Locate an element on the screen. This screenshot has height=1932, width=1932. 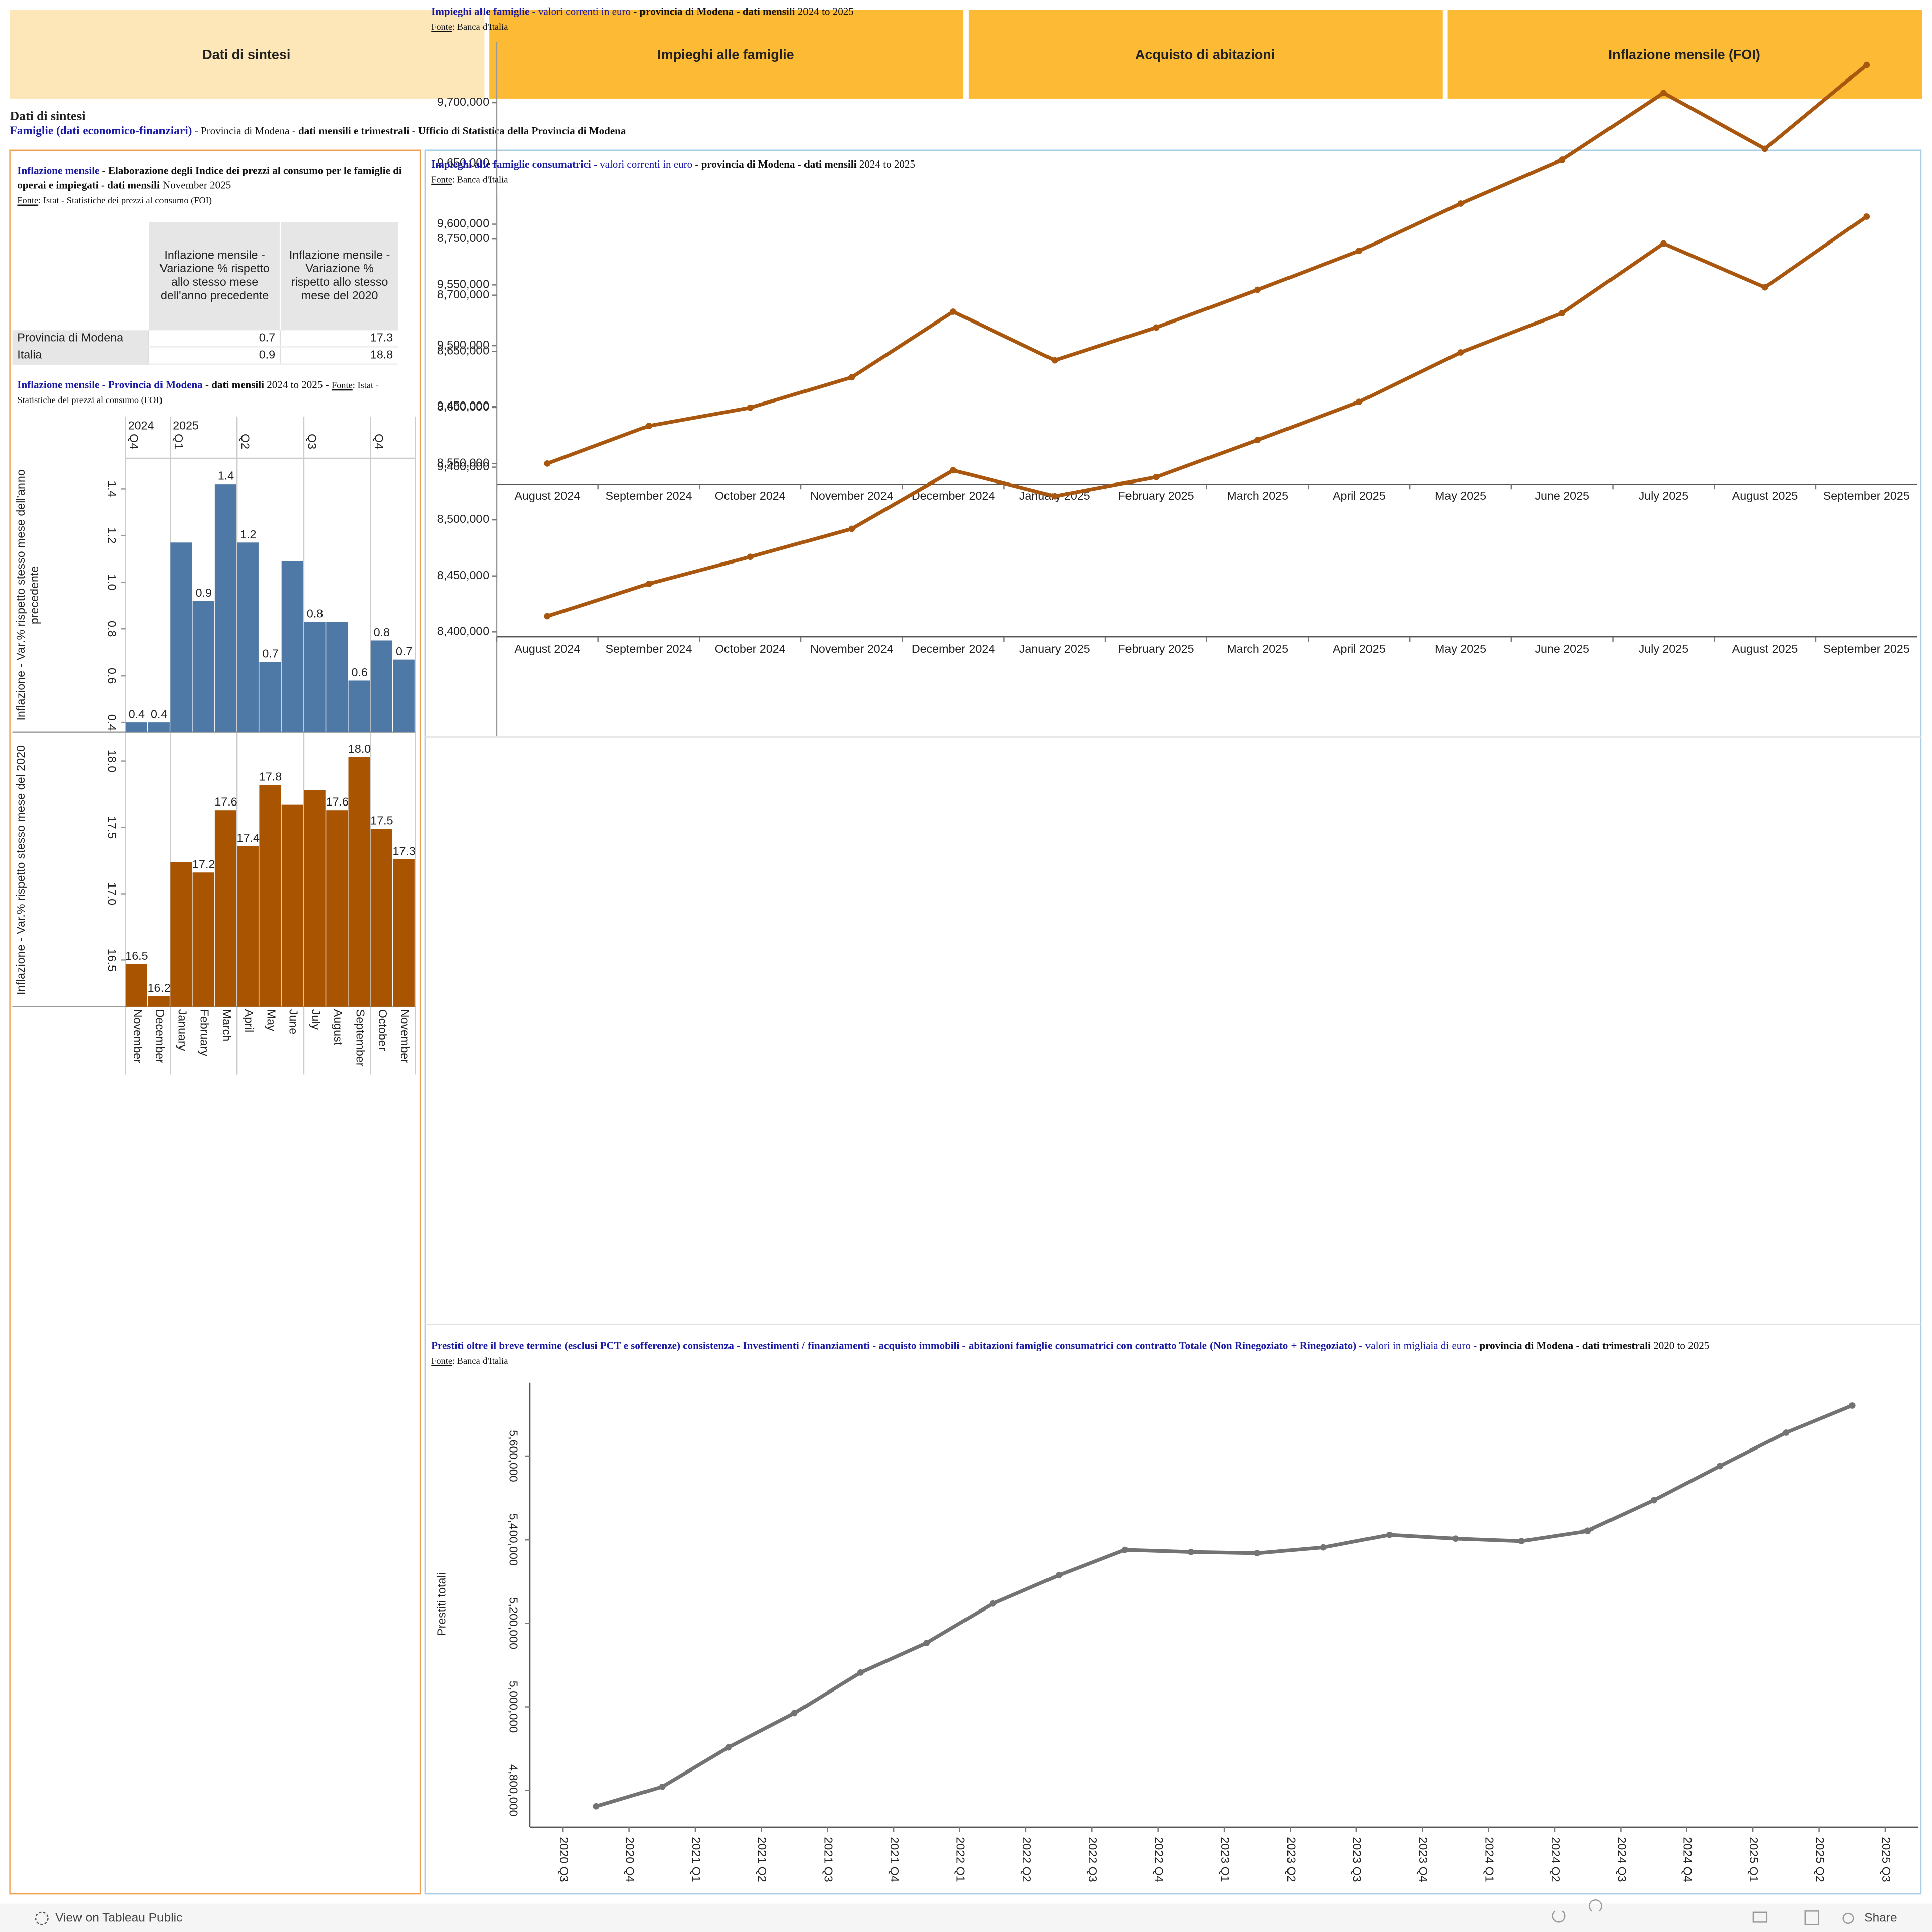
quarter-header: Q4 is located at coordinates (378, 442).